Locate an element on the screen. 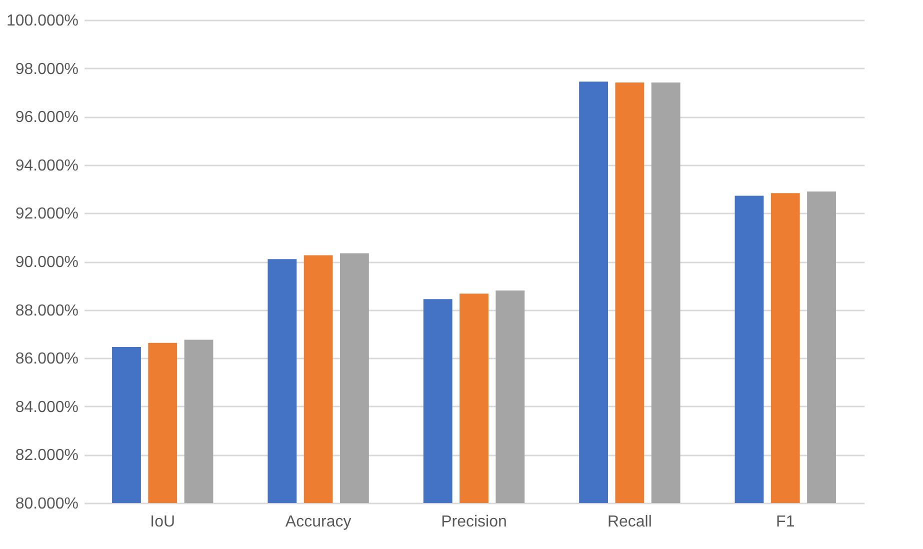 This screenshot has height=549, width=923. y-tick-label: 96.000% is located at coordinates (46, 117).